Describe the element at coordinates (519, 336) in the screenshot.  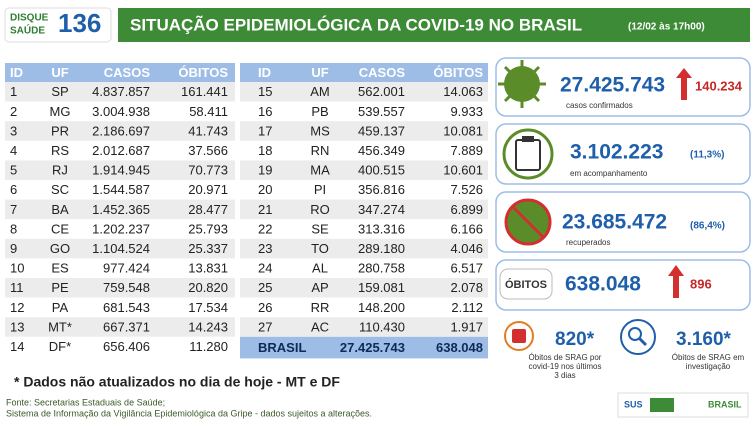
I see `calendar-icon` at that location.